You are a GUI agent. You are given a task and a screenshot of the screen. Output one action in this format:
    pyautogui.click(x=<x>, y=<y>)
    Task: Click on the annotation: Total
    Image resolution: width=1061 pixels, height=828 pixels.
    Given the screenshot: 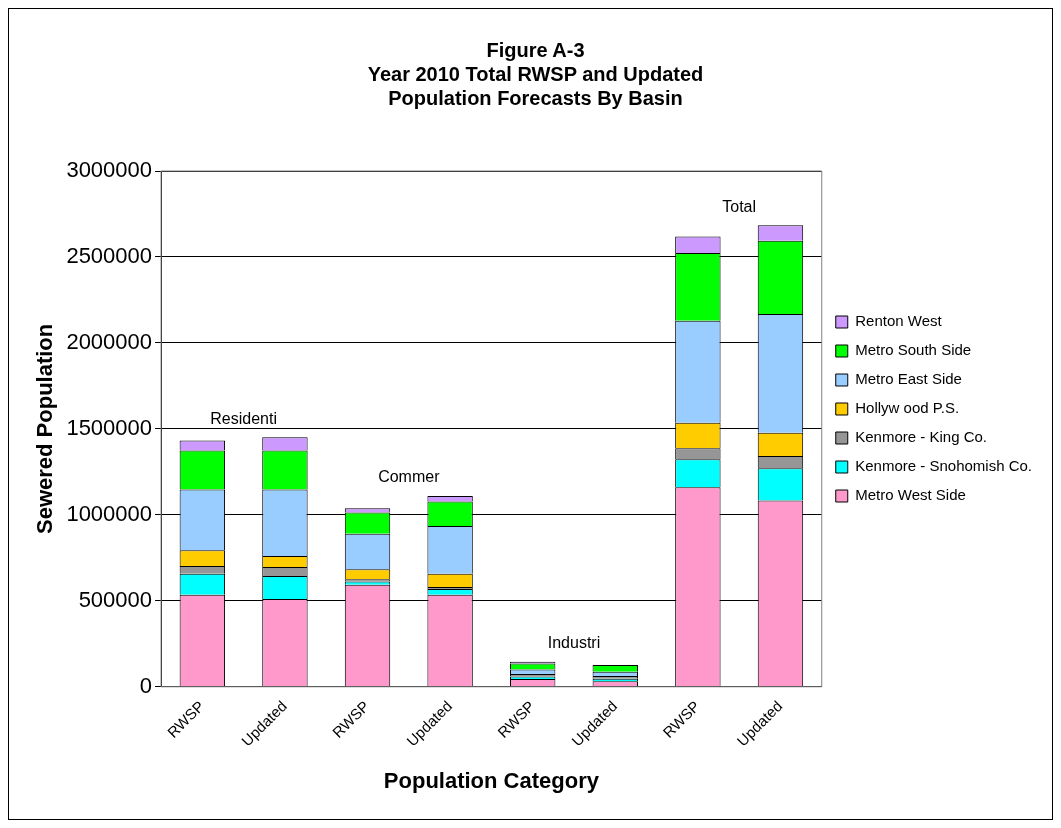 What is the action you would take?
    pyautogui.click(x=739, y=206)
    